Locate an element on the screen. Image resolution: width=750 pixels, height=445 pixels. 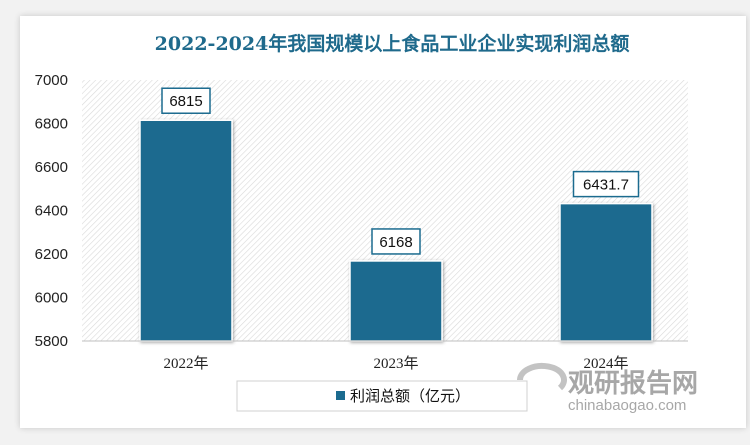
data-label: 6168 is located at coordinates (395, 242).